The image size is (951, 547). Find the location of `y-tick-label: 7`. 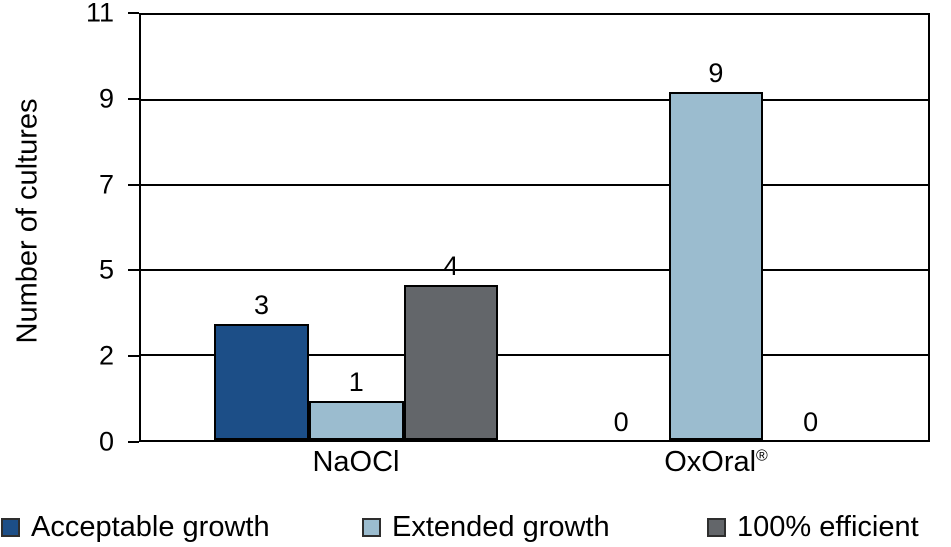

y-tick-label: 7 is located at coordinates (106, 184).